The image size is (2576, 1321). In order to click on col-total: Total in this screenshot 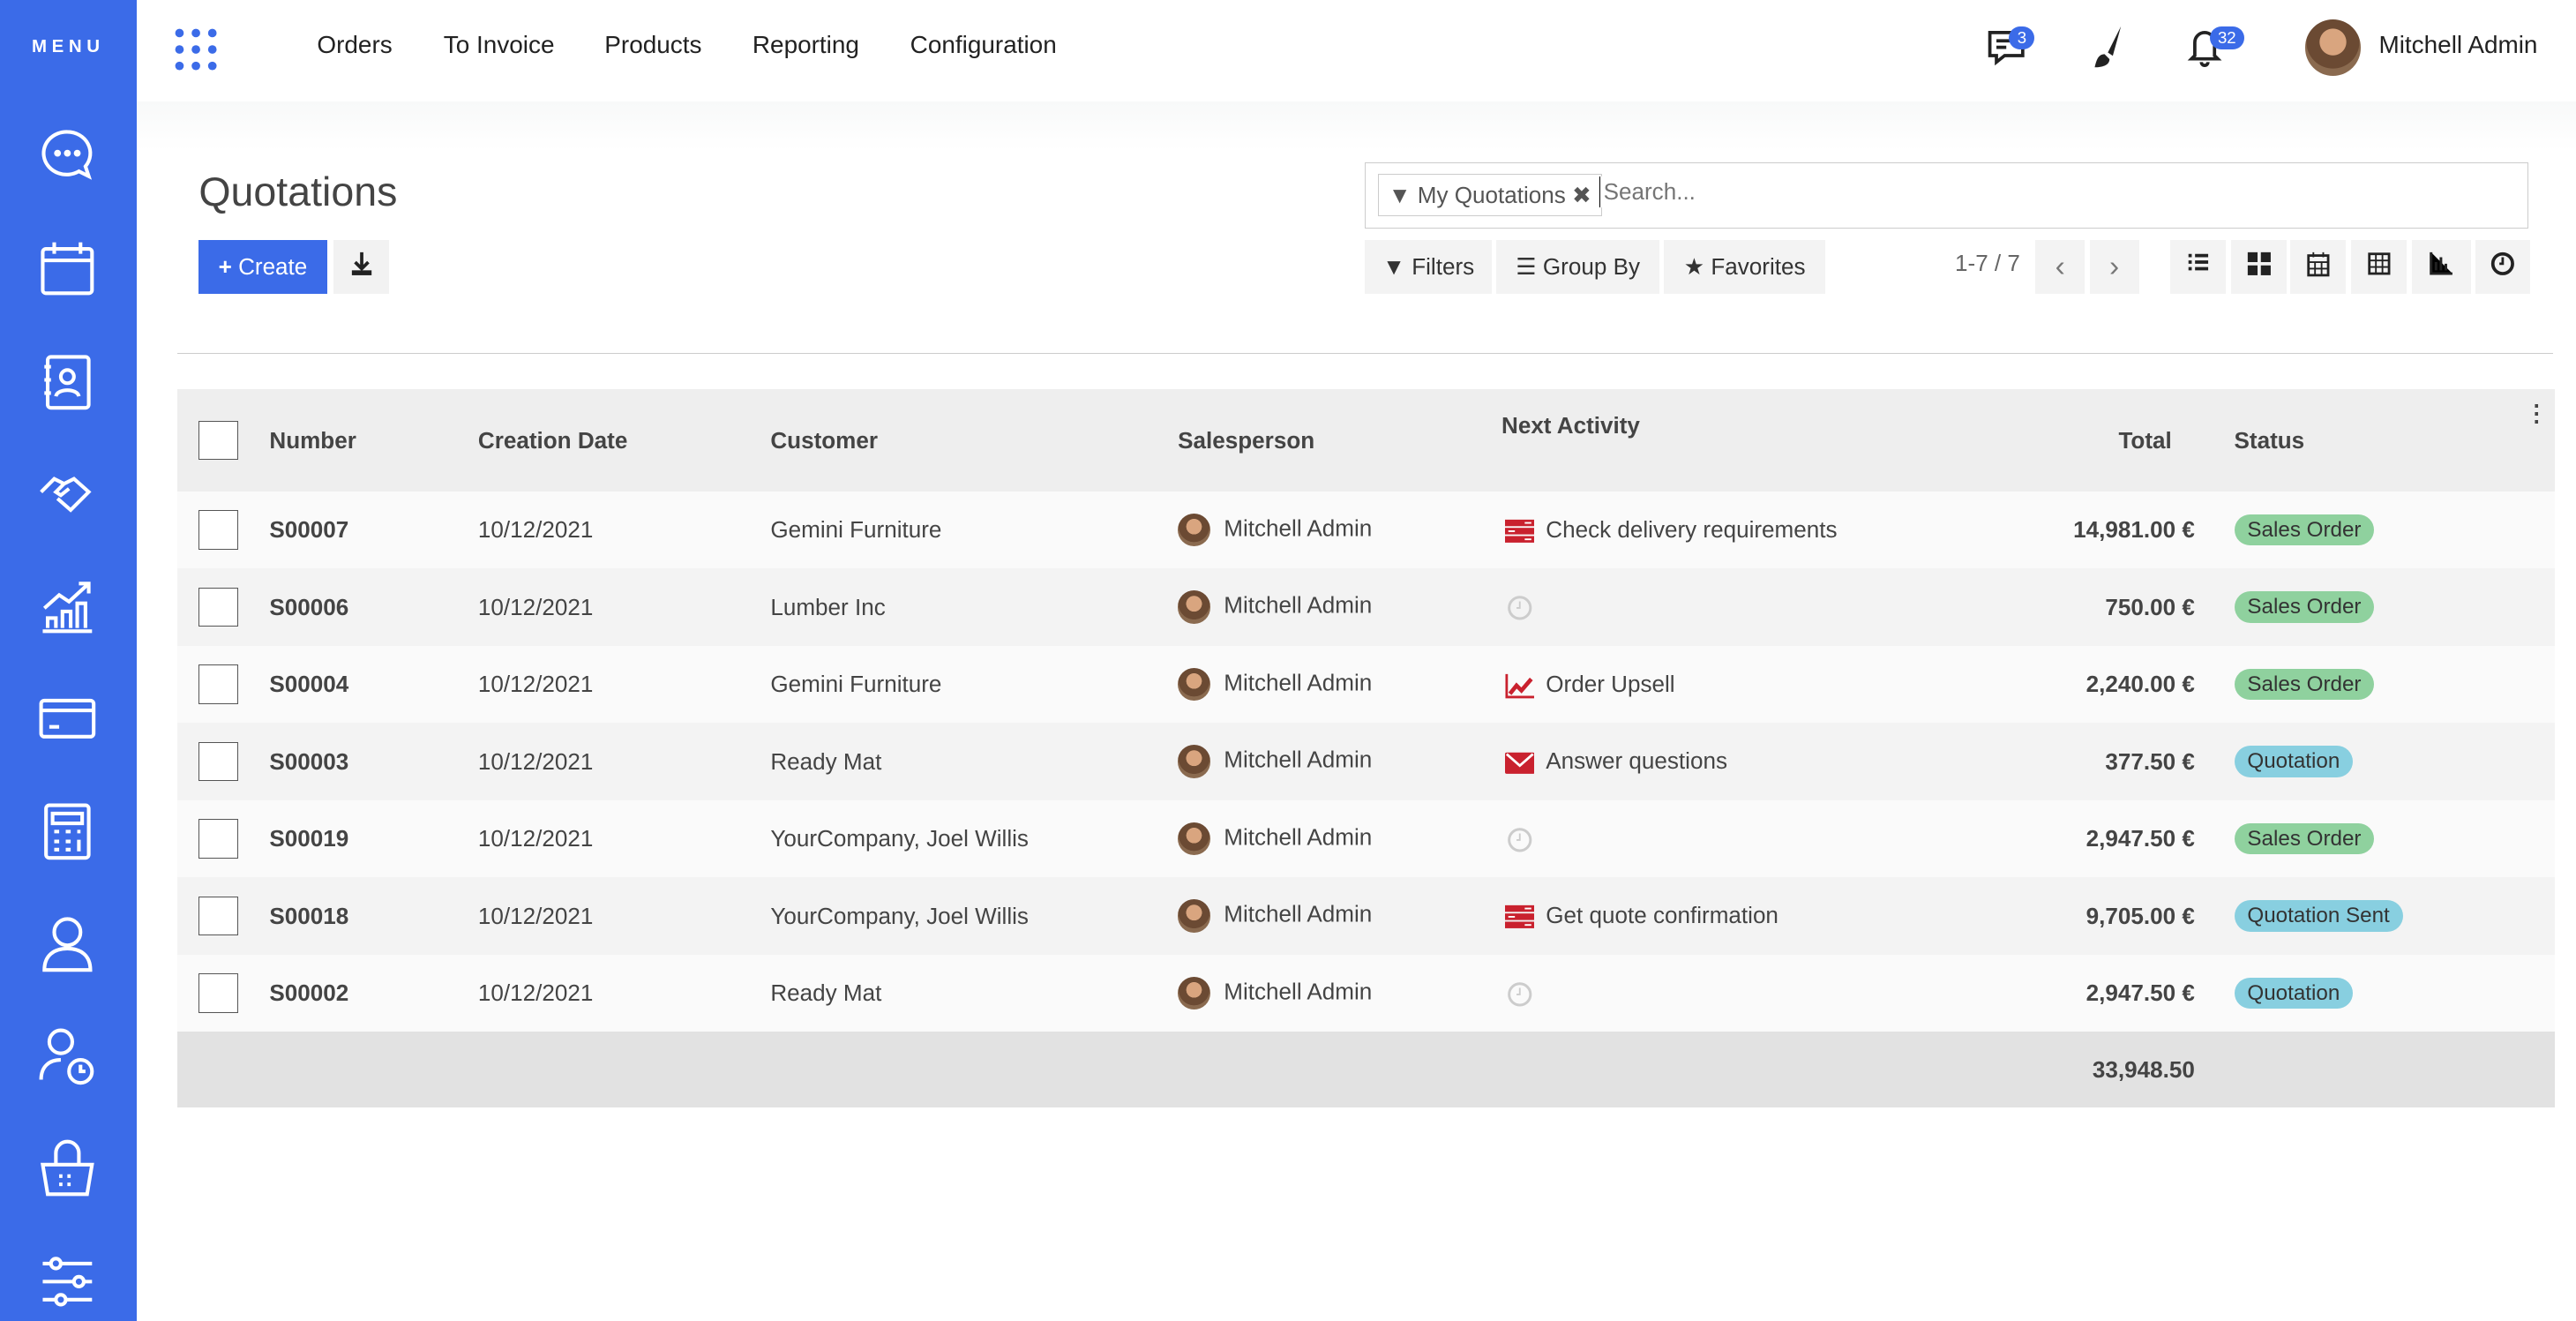, I will do `click(2138, 441)`.